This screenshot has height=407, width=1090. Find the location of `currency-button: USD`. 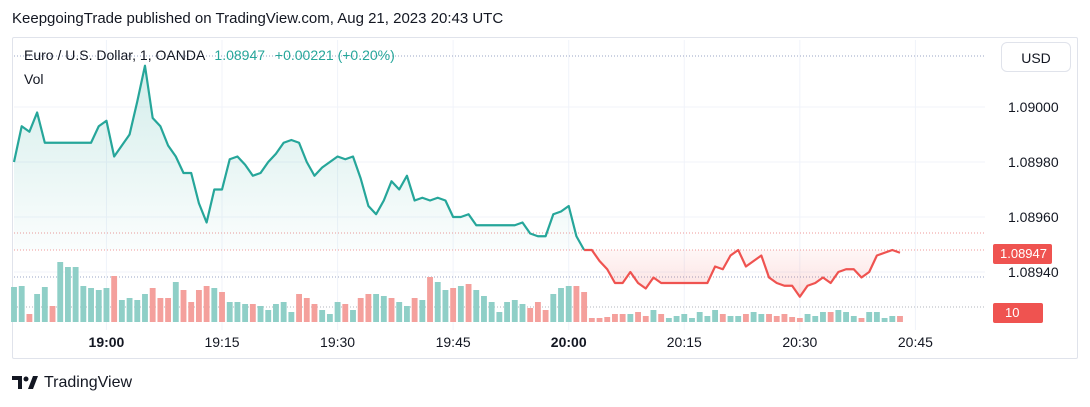

currency-button: USD is located at coordinates (1036, 57).